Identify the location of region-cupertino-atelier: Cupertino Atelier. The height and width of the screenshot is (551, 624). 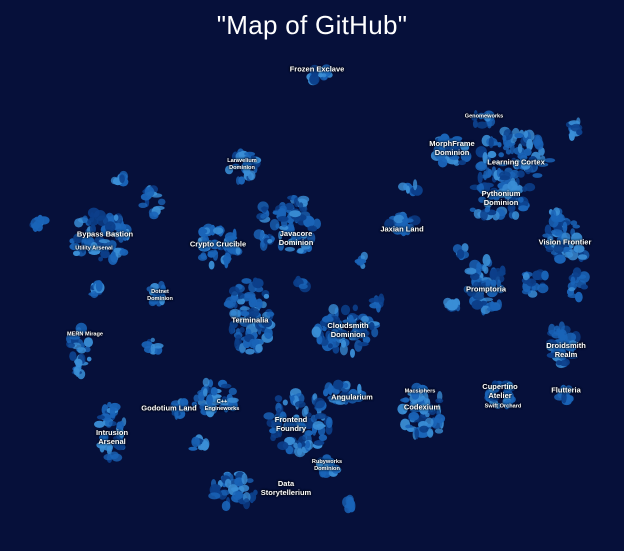
(500, 391).